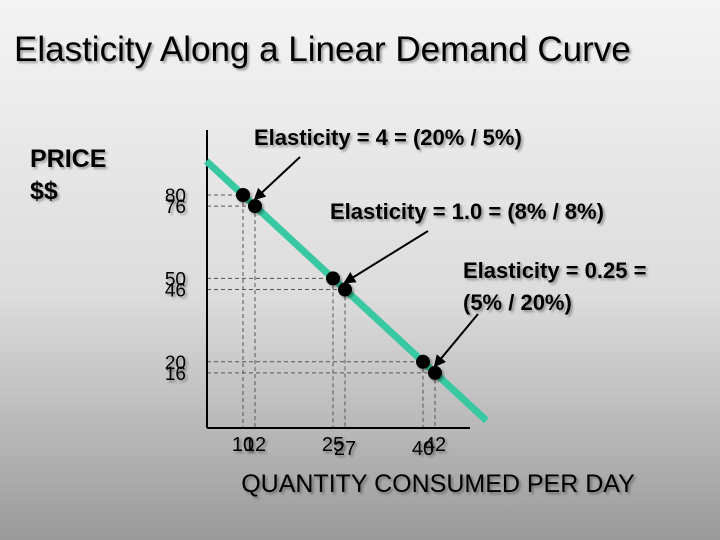  What do you see at coordinates (175, 363) in the screenshot?
I see `y-tick-label-4: 20` at bounding box center [175, 363].